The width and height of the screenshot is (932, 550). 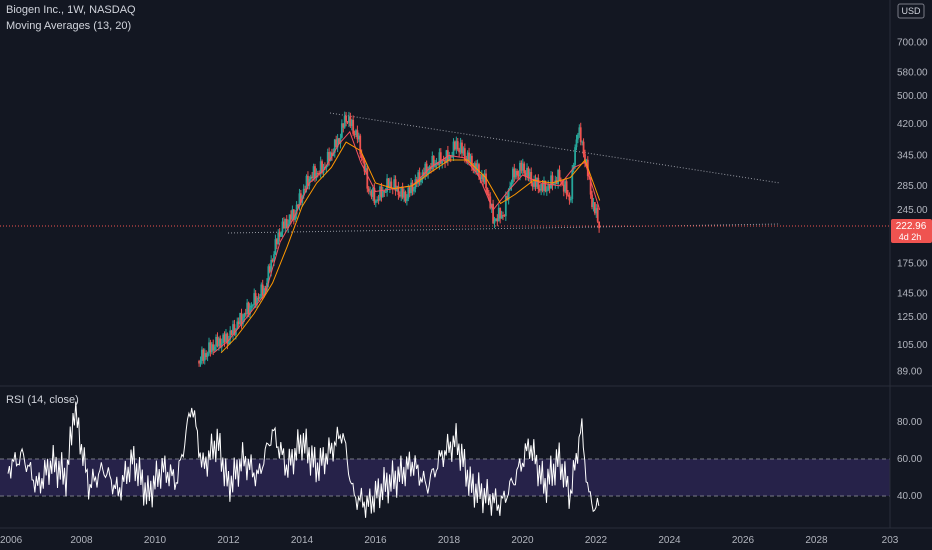 What do you see at coordinates (69, 26) in the screenshot?
I see `indicator-legend: Moving Averages (13, 20)` at bounding box center [69, 26].